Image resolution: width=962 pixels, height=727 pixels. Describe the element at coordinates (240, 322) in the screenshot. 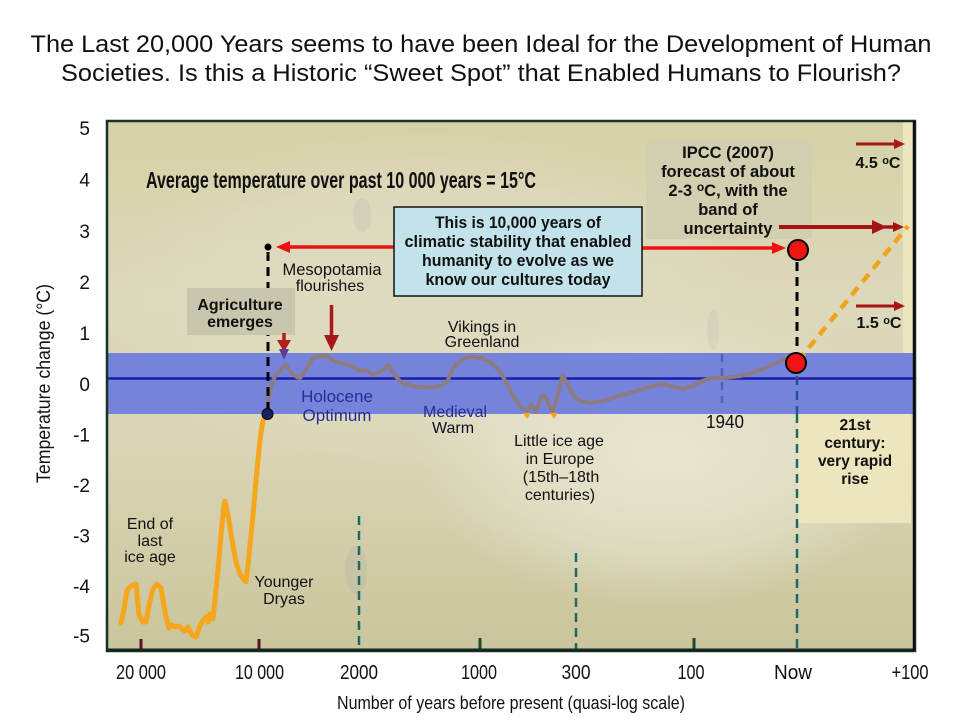

I see `svg-text: emerges` at that location.